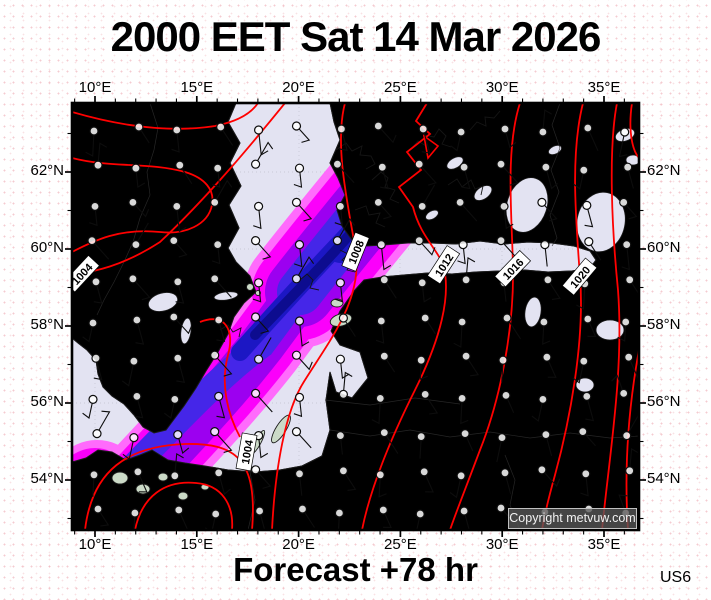  Describe the element at coordinates (298, 87) in the screenshot. I see `lon-label-top: 20°E` at that location.